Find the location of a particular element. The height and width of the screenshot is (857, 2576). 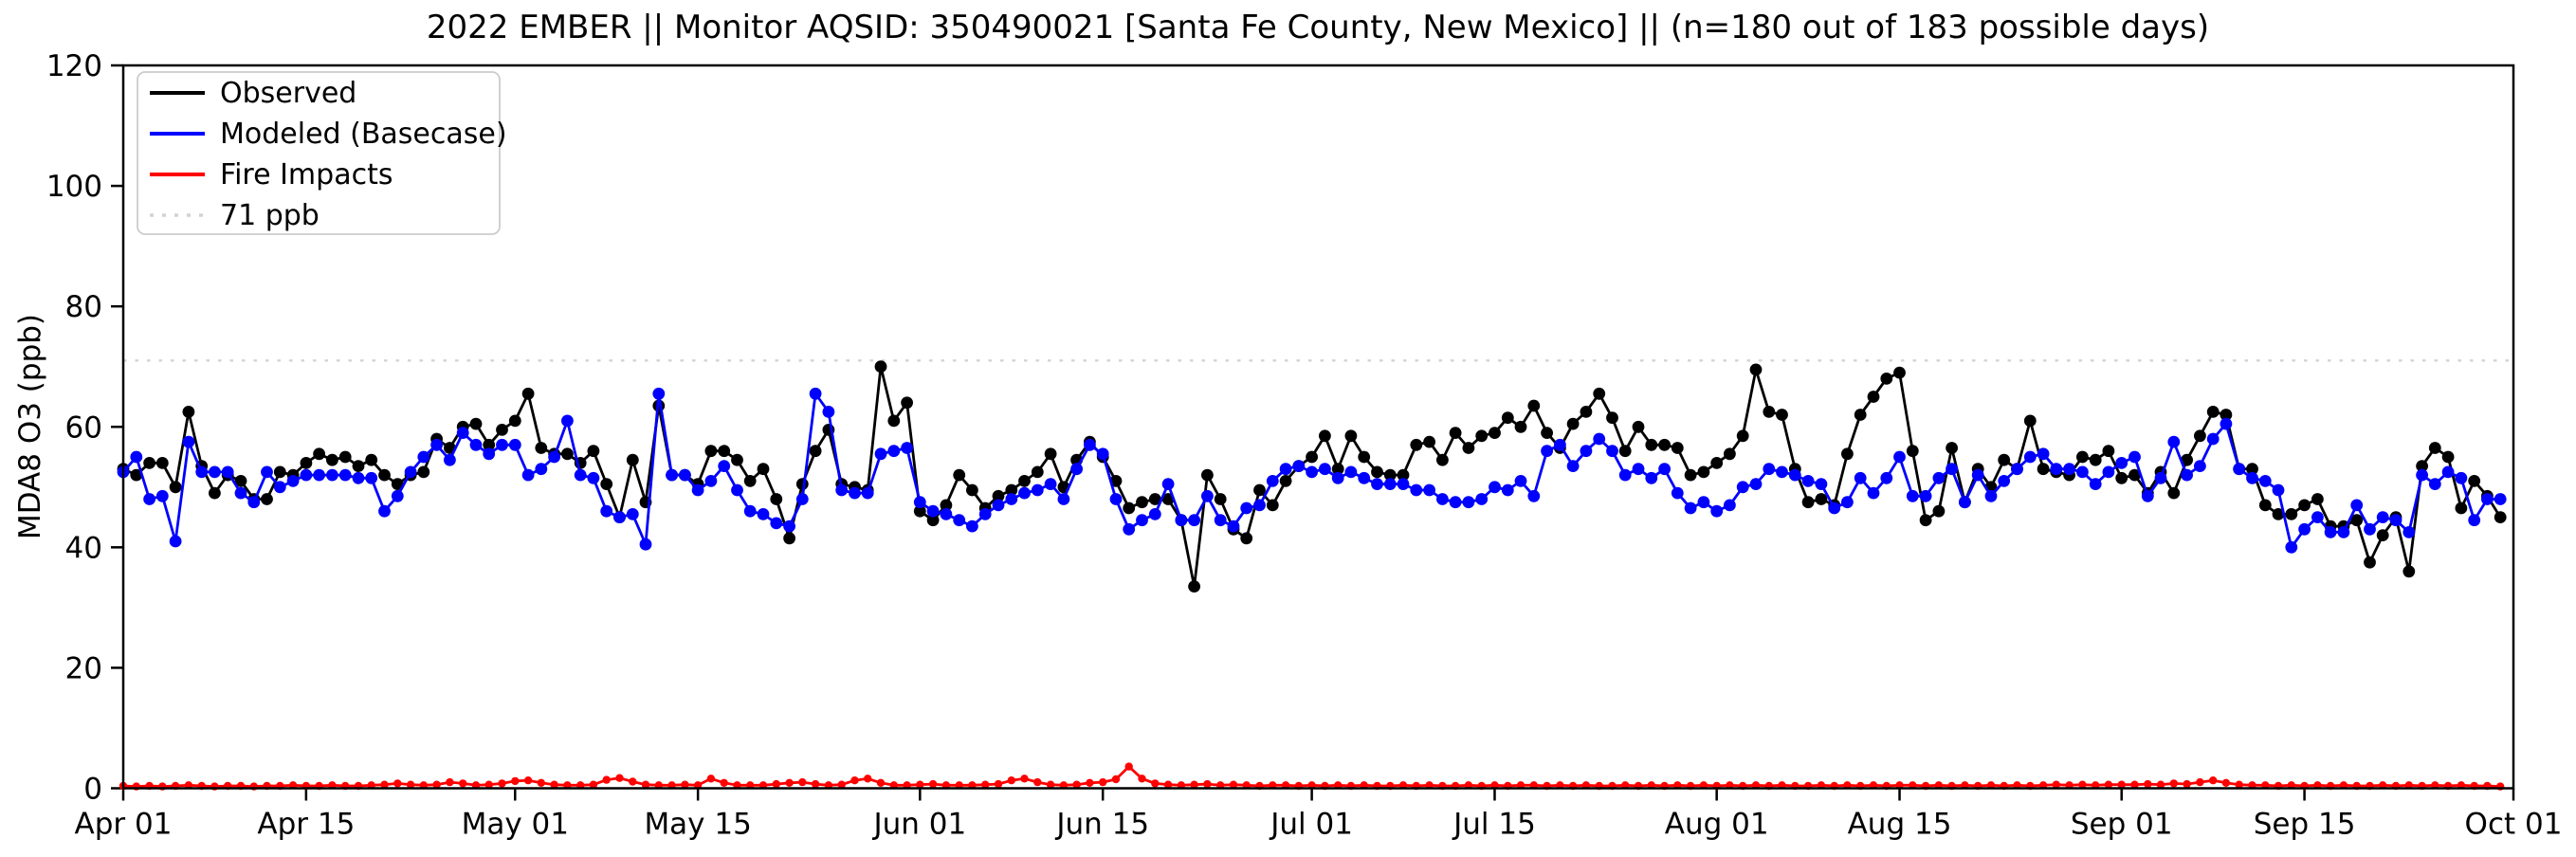

y-tick-label: 100 is located at coordinates (74, 187).